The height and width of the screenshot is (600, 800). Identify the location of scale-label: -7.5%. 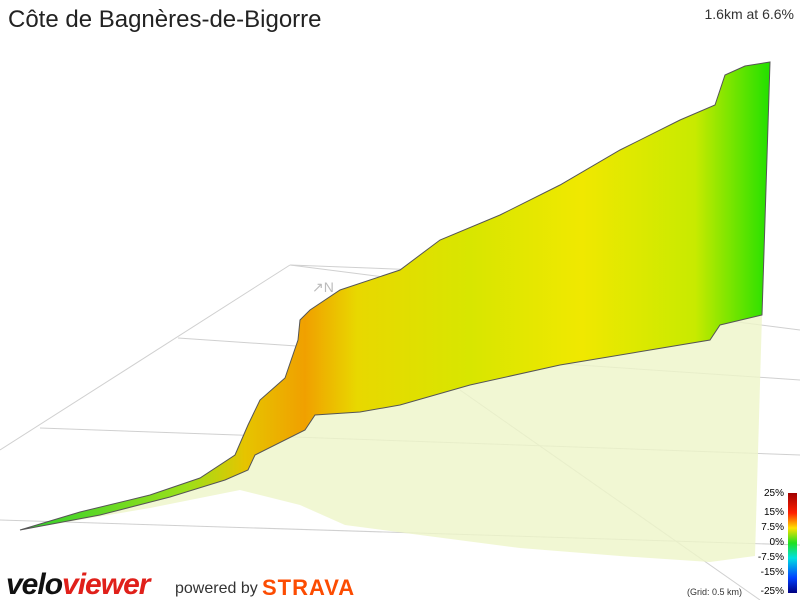
(770, 557).